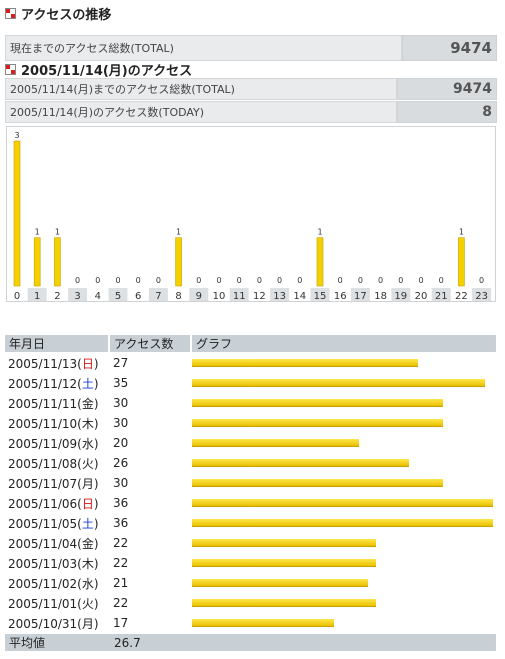 The width and height of the screenshot is (505, 659). What do you see at coordinates (214, 344) in the screenshot?
I see `header-graph: グラフ` at bounding box center [214, 344].